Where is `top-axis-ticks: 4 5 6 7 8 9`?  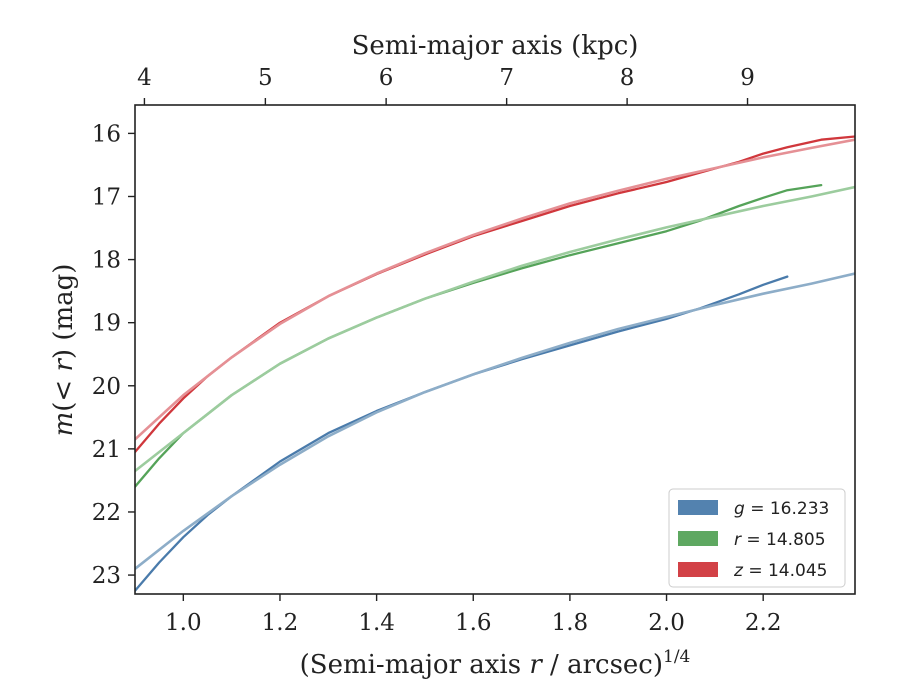
top-axis-ticks: 4 5 6 7 8 9 is located at coordinates (446, 85).